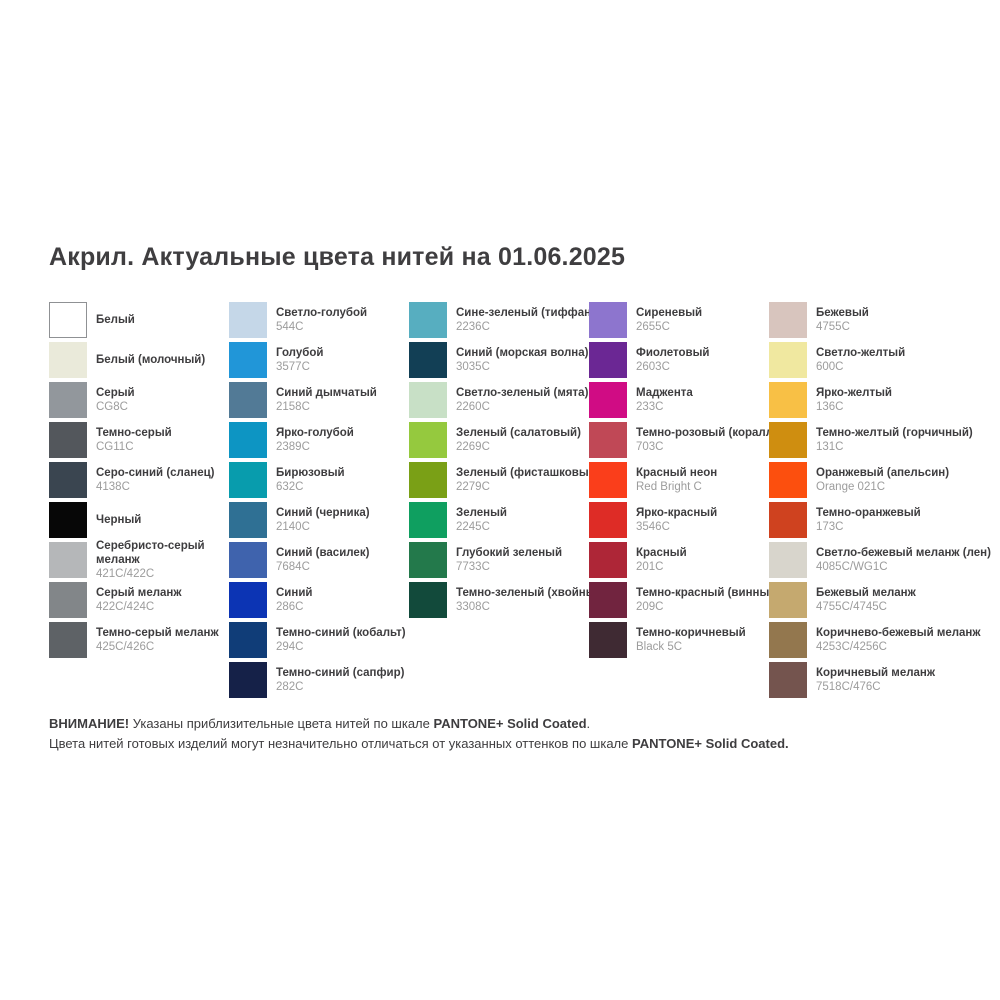 The image size is (1000, 1000). What do you see at coordinates (851, 607) in the screenshot?
I see `color-code: 4755C/4745C` at bounding box center [851, 607].